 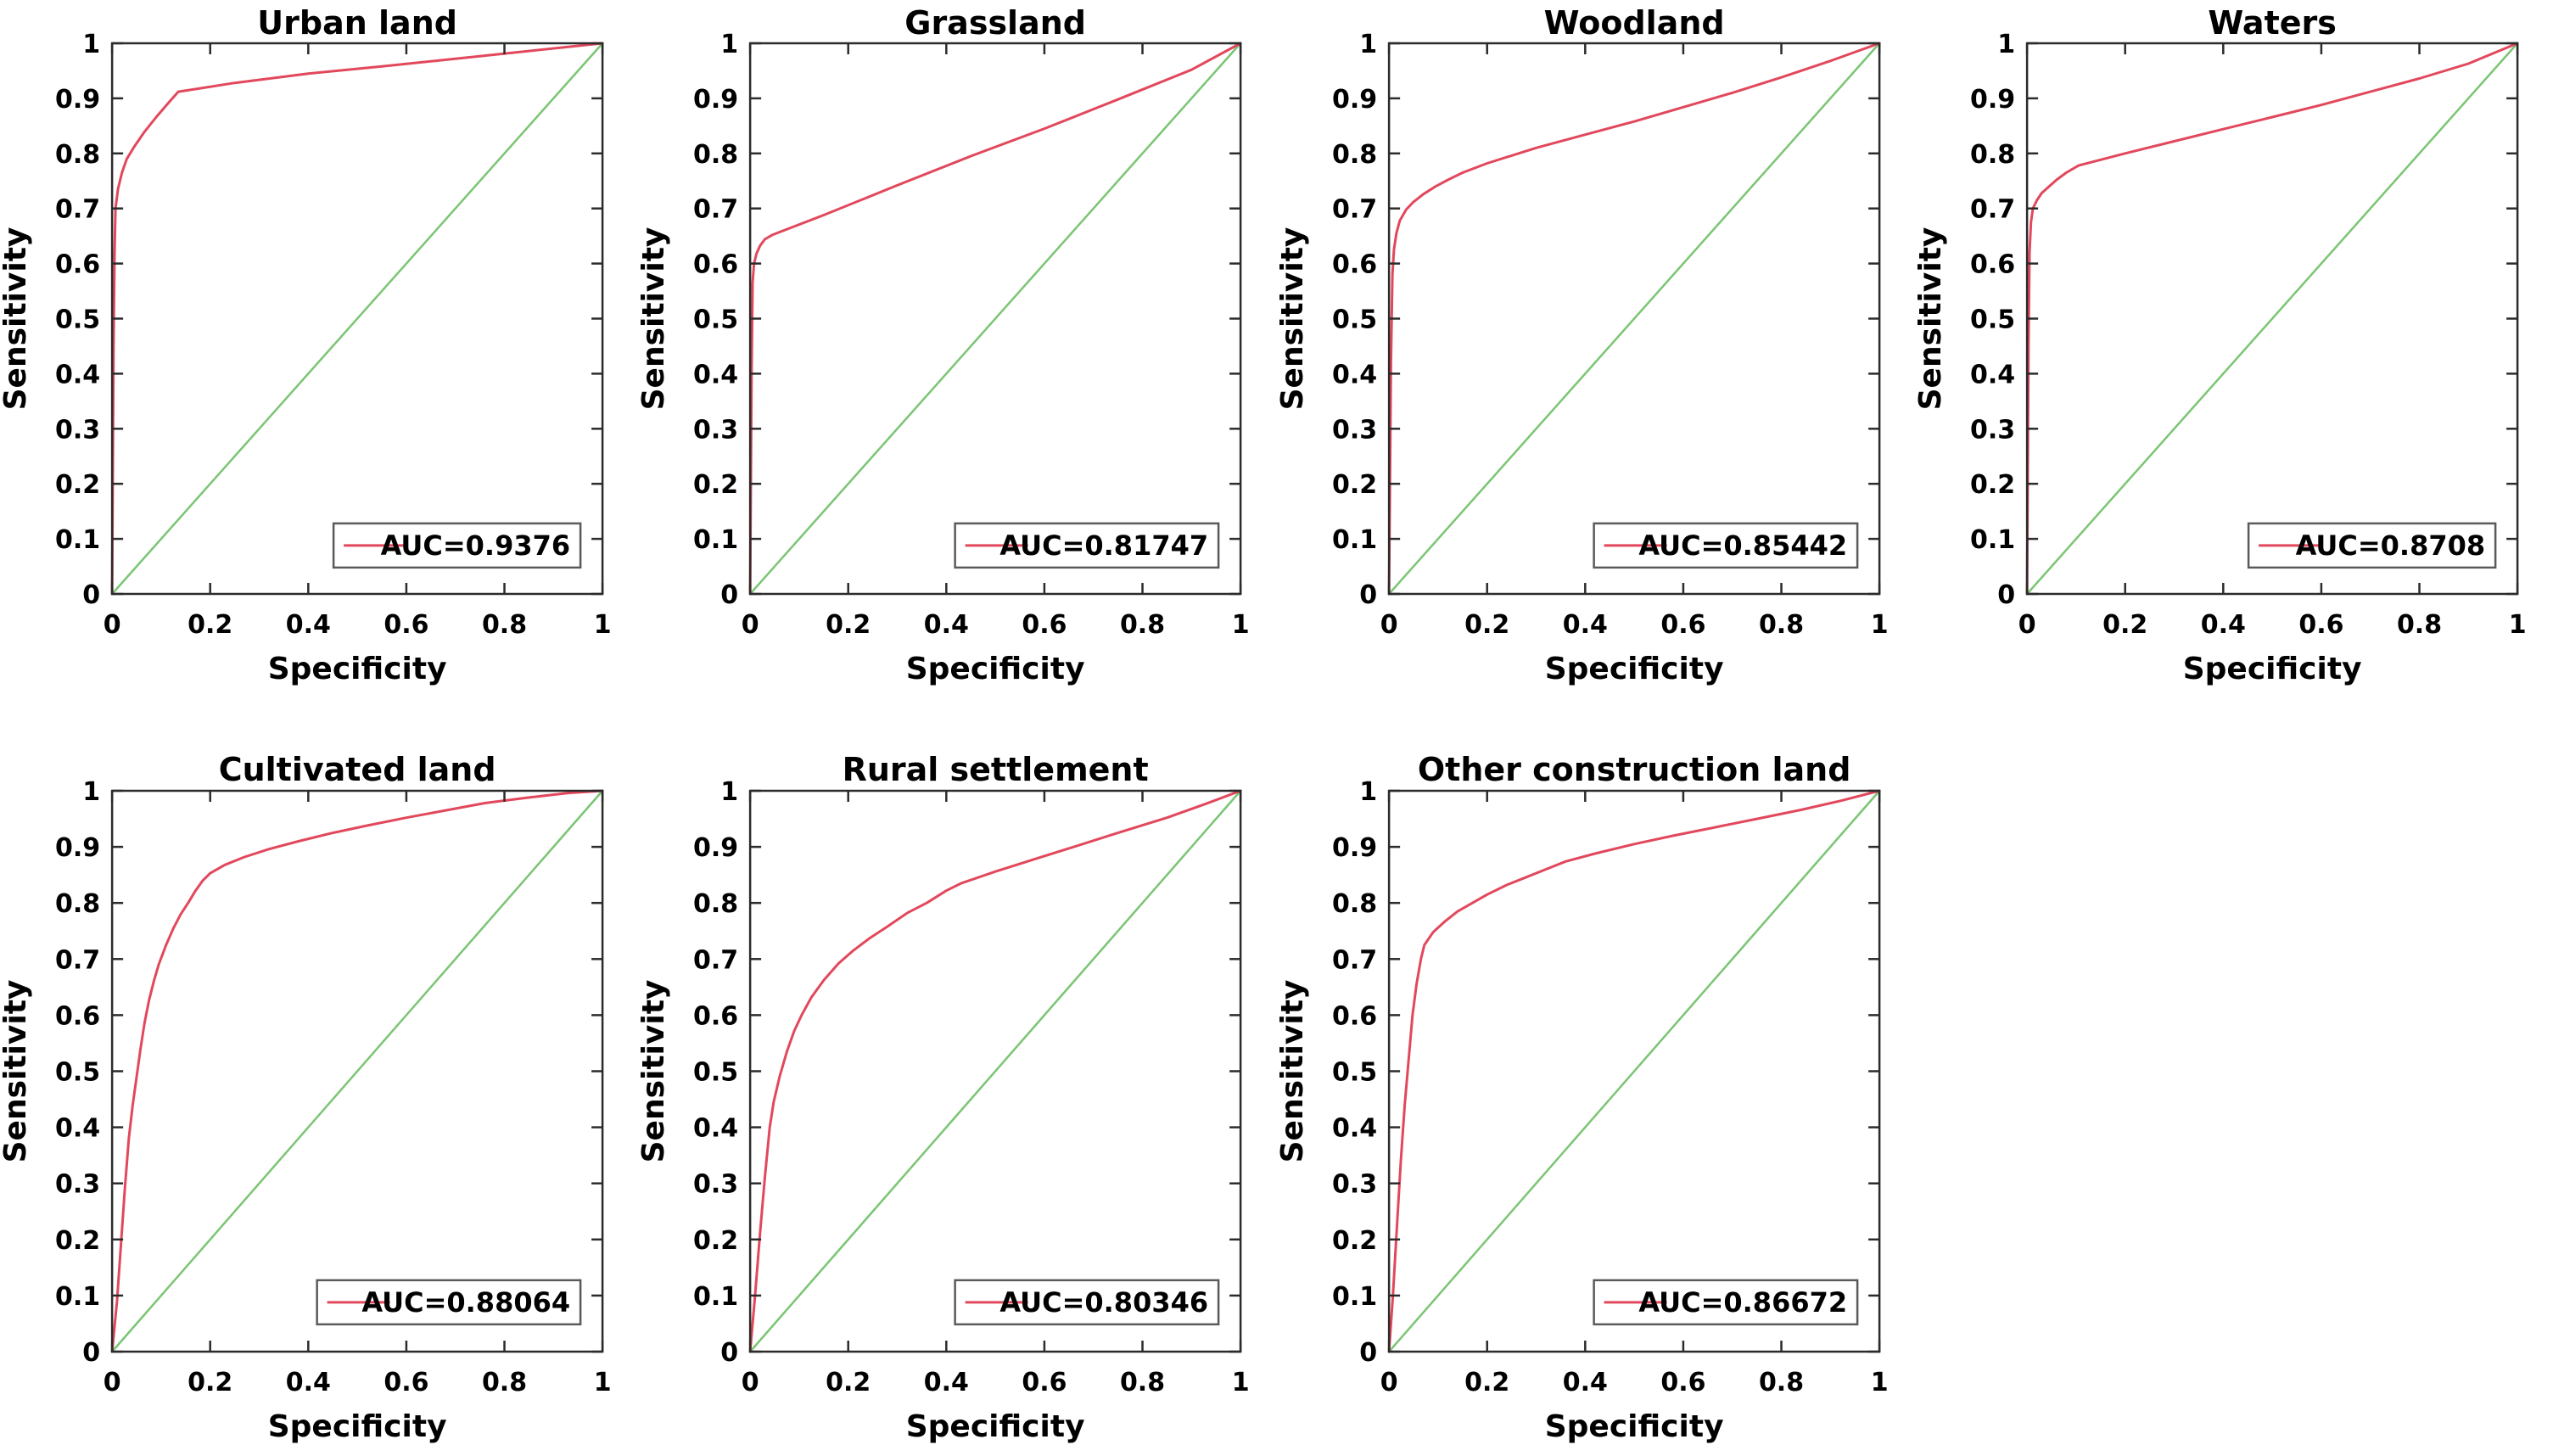 What do you see at coordinates (1104, 1302) in the screenshot?
I see `legend-auc-label: AUC=0.80346` at bounding box center [1104, 1302].